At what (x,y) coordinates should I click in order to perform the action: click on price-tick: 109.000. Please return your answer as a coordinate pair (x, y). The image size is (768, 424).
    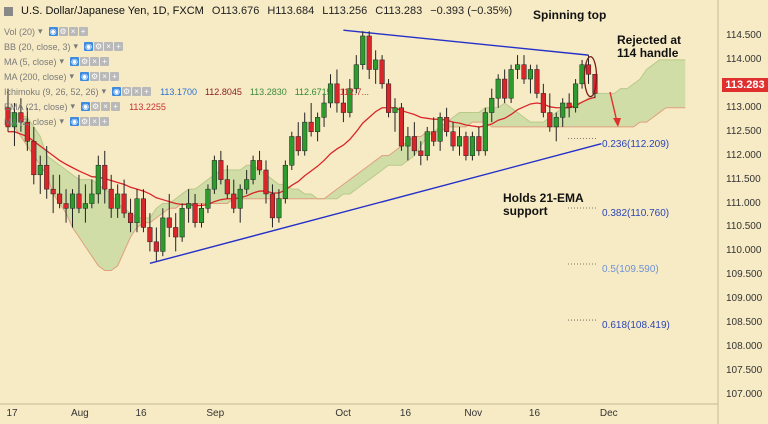
    Looking at the image, I should click on (744, 299).